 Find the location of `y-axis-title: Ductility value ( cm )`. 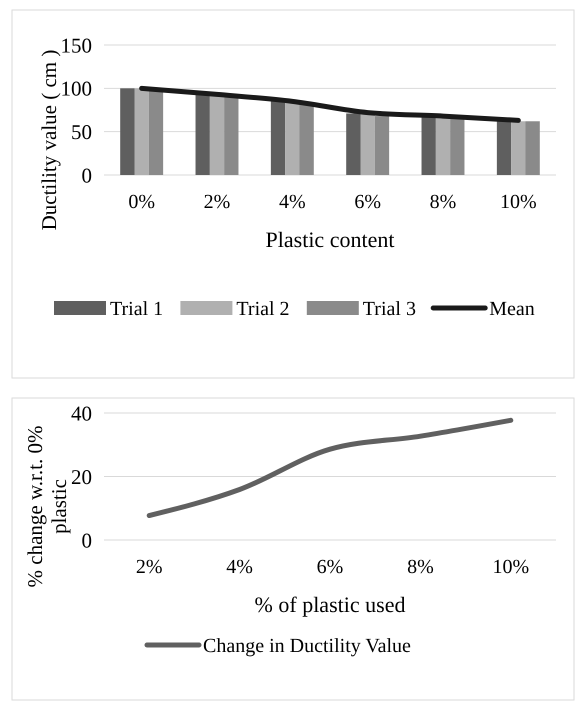

y-axis-title: Ductility value ( cm ) is located at coordinates (49, 140).